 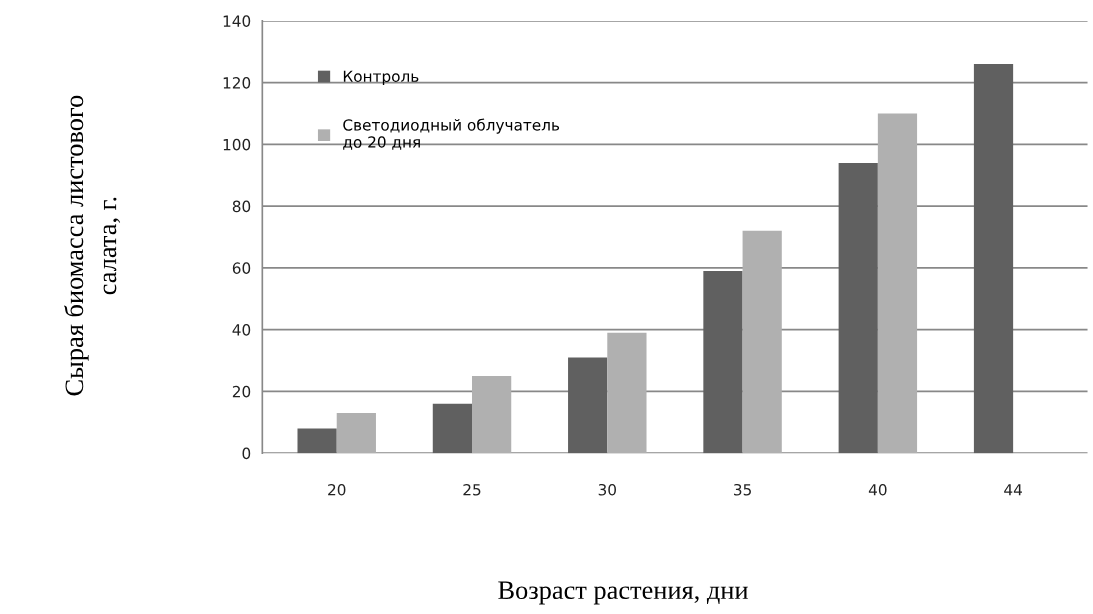 I want to click on y-tick-label: 60, so click(x=241, y=268).